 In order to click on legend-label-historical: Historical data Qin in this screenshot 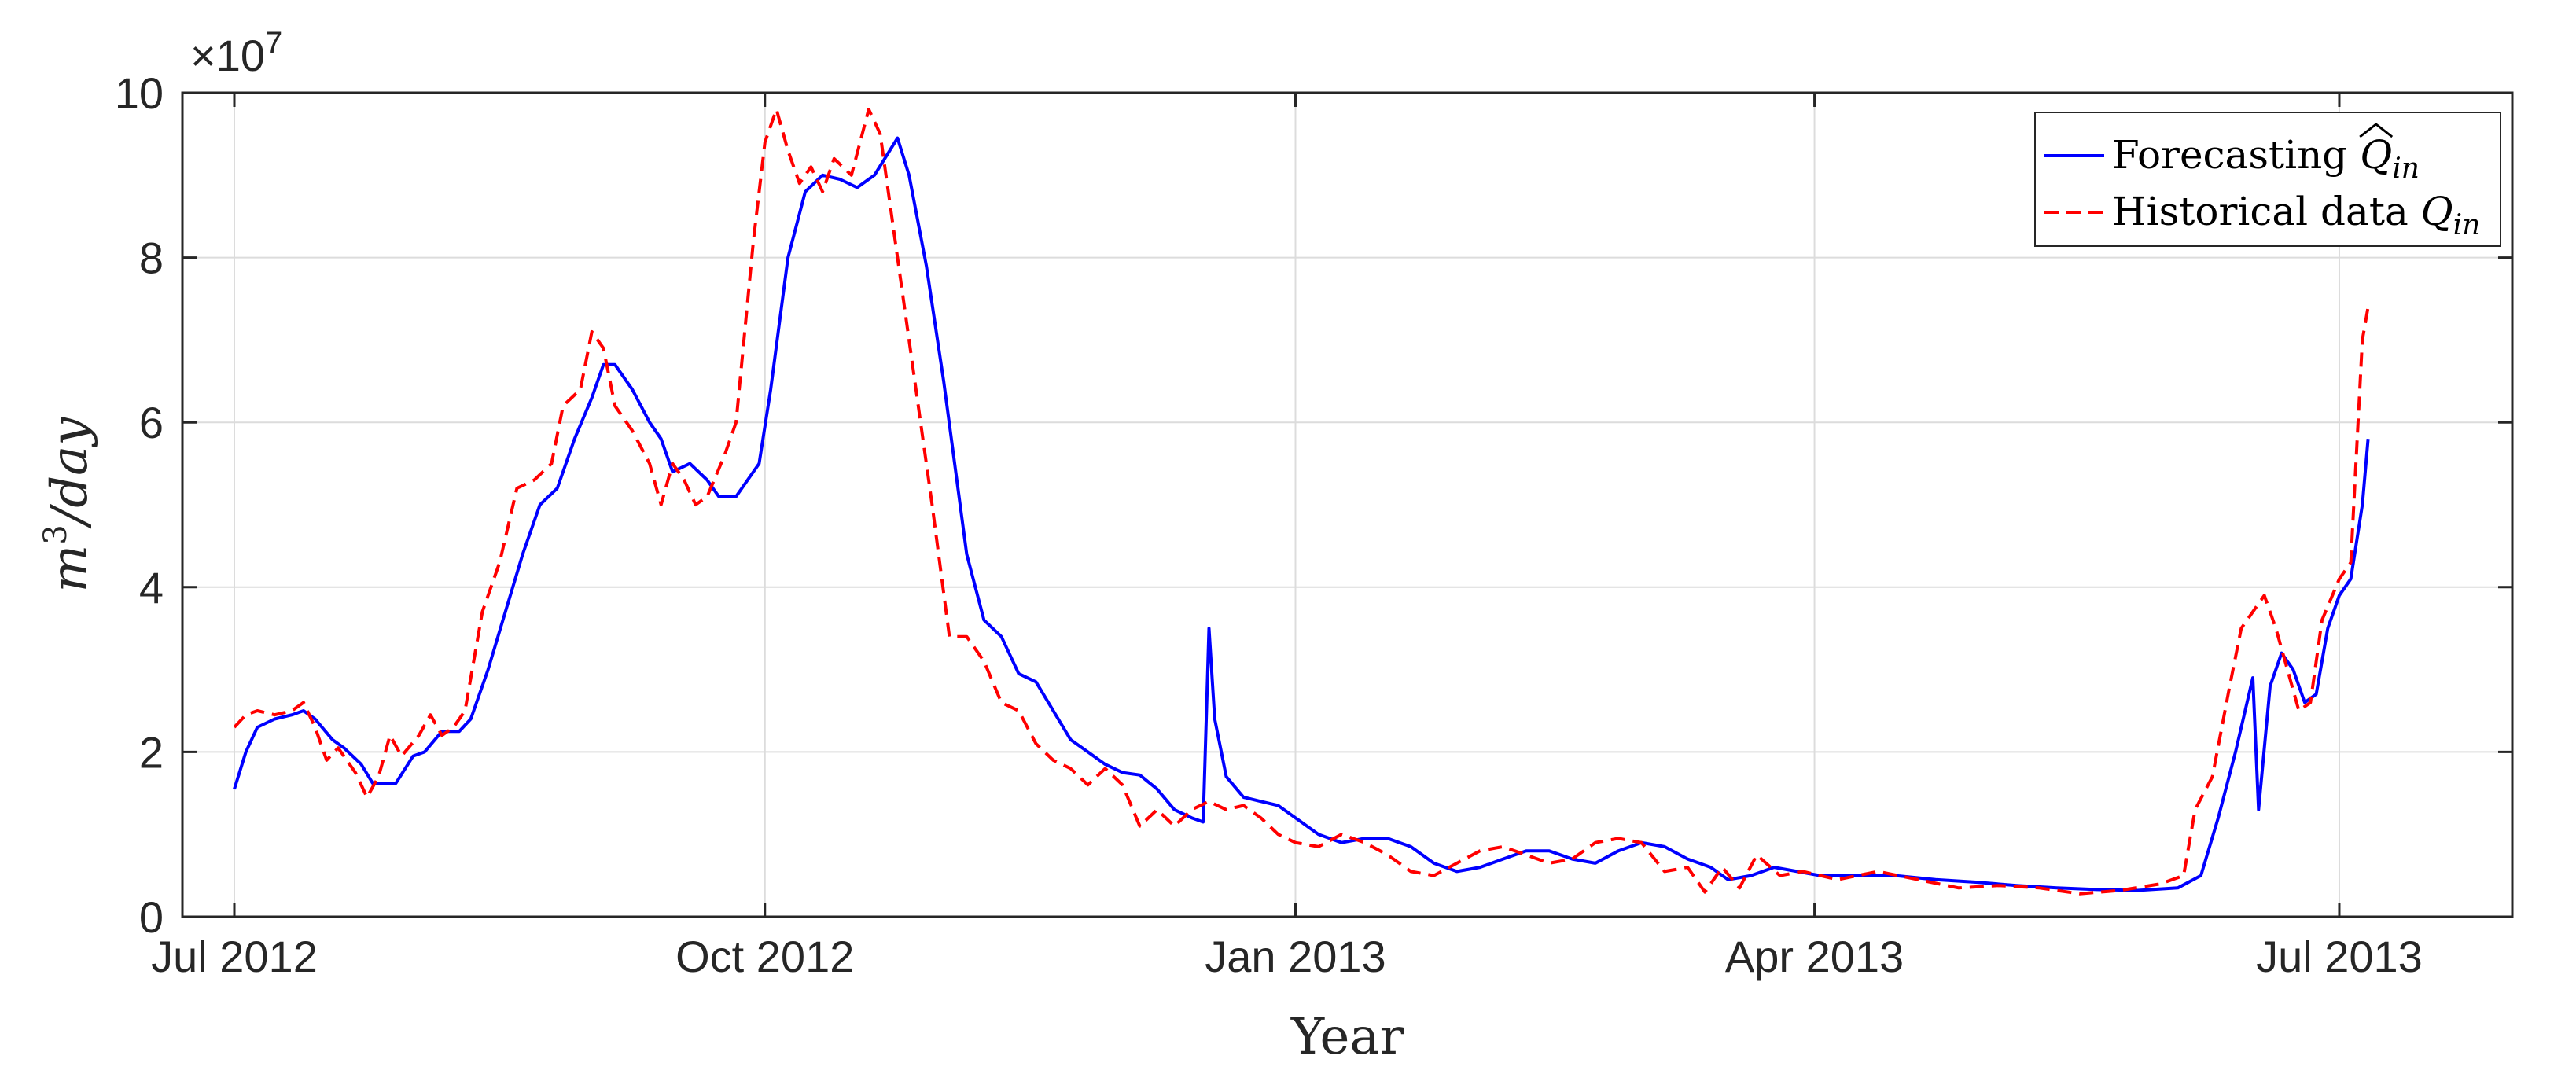, I will do `click(2296, 215)`.